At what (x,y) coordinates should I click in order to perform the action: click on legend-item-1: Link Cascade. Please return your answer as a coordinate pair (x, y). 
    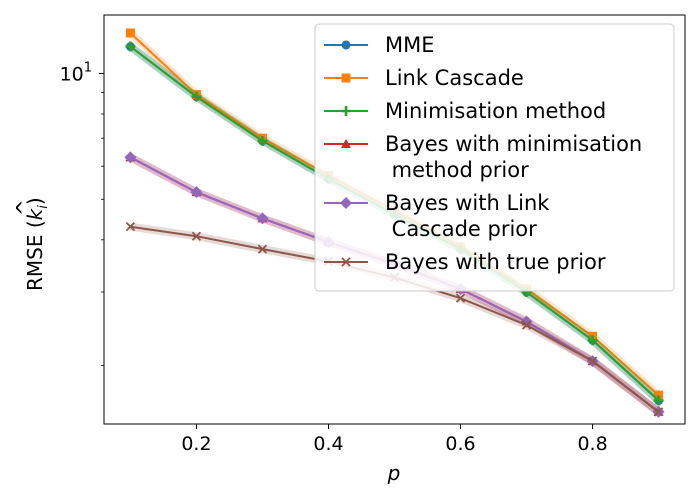
    Looking at the image, I should click on (424, 78).